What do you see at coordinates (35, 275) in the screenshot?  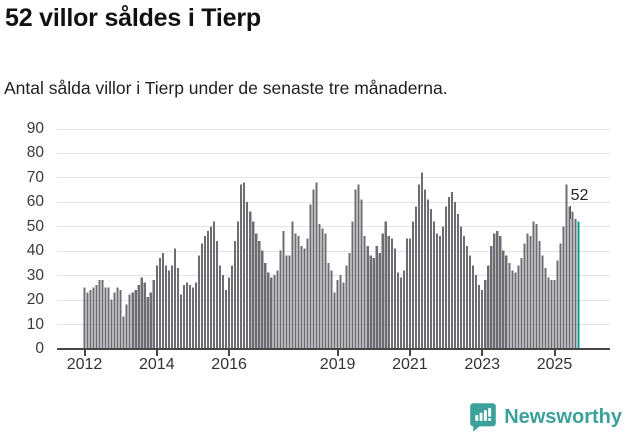 I see `y-axis-tick-label: 30` at bounding box center [35, 275].